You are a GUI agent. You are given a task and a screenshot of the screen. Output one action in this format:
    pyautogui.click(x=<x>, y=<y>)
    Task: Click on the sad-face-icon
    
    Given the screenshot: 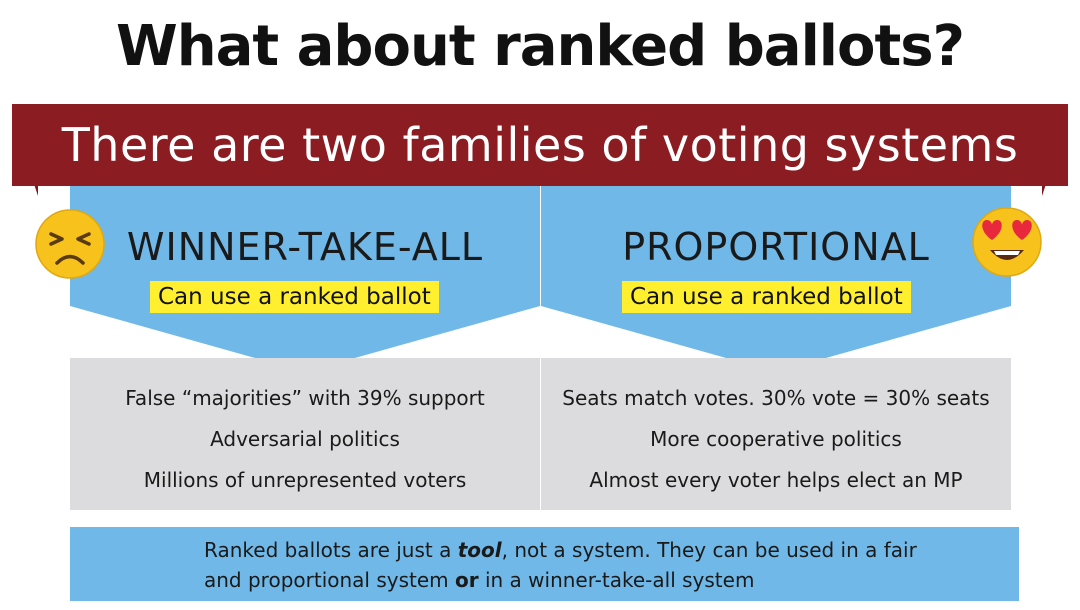 What is the action you would take?
    pyautogui.click(x=70, y=244)
    